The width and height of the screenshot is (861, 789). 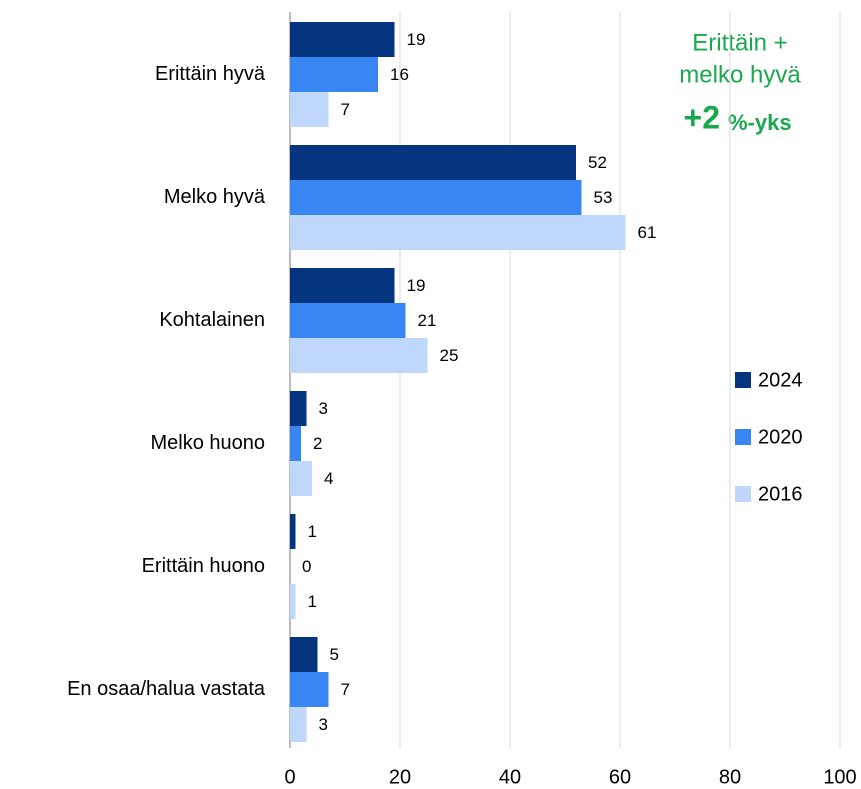 I want to click on x-tick-label: 100, so click(x=839, y=777).